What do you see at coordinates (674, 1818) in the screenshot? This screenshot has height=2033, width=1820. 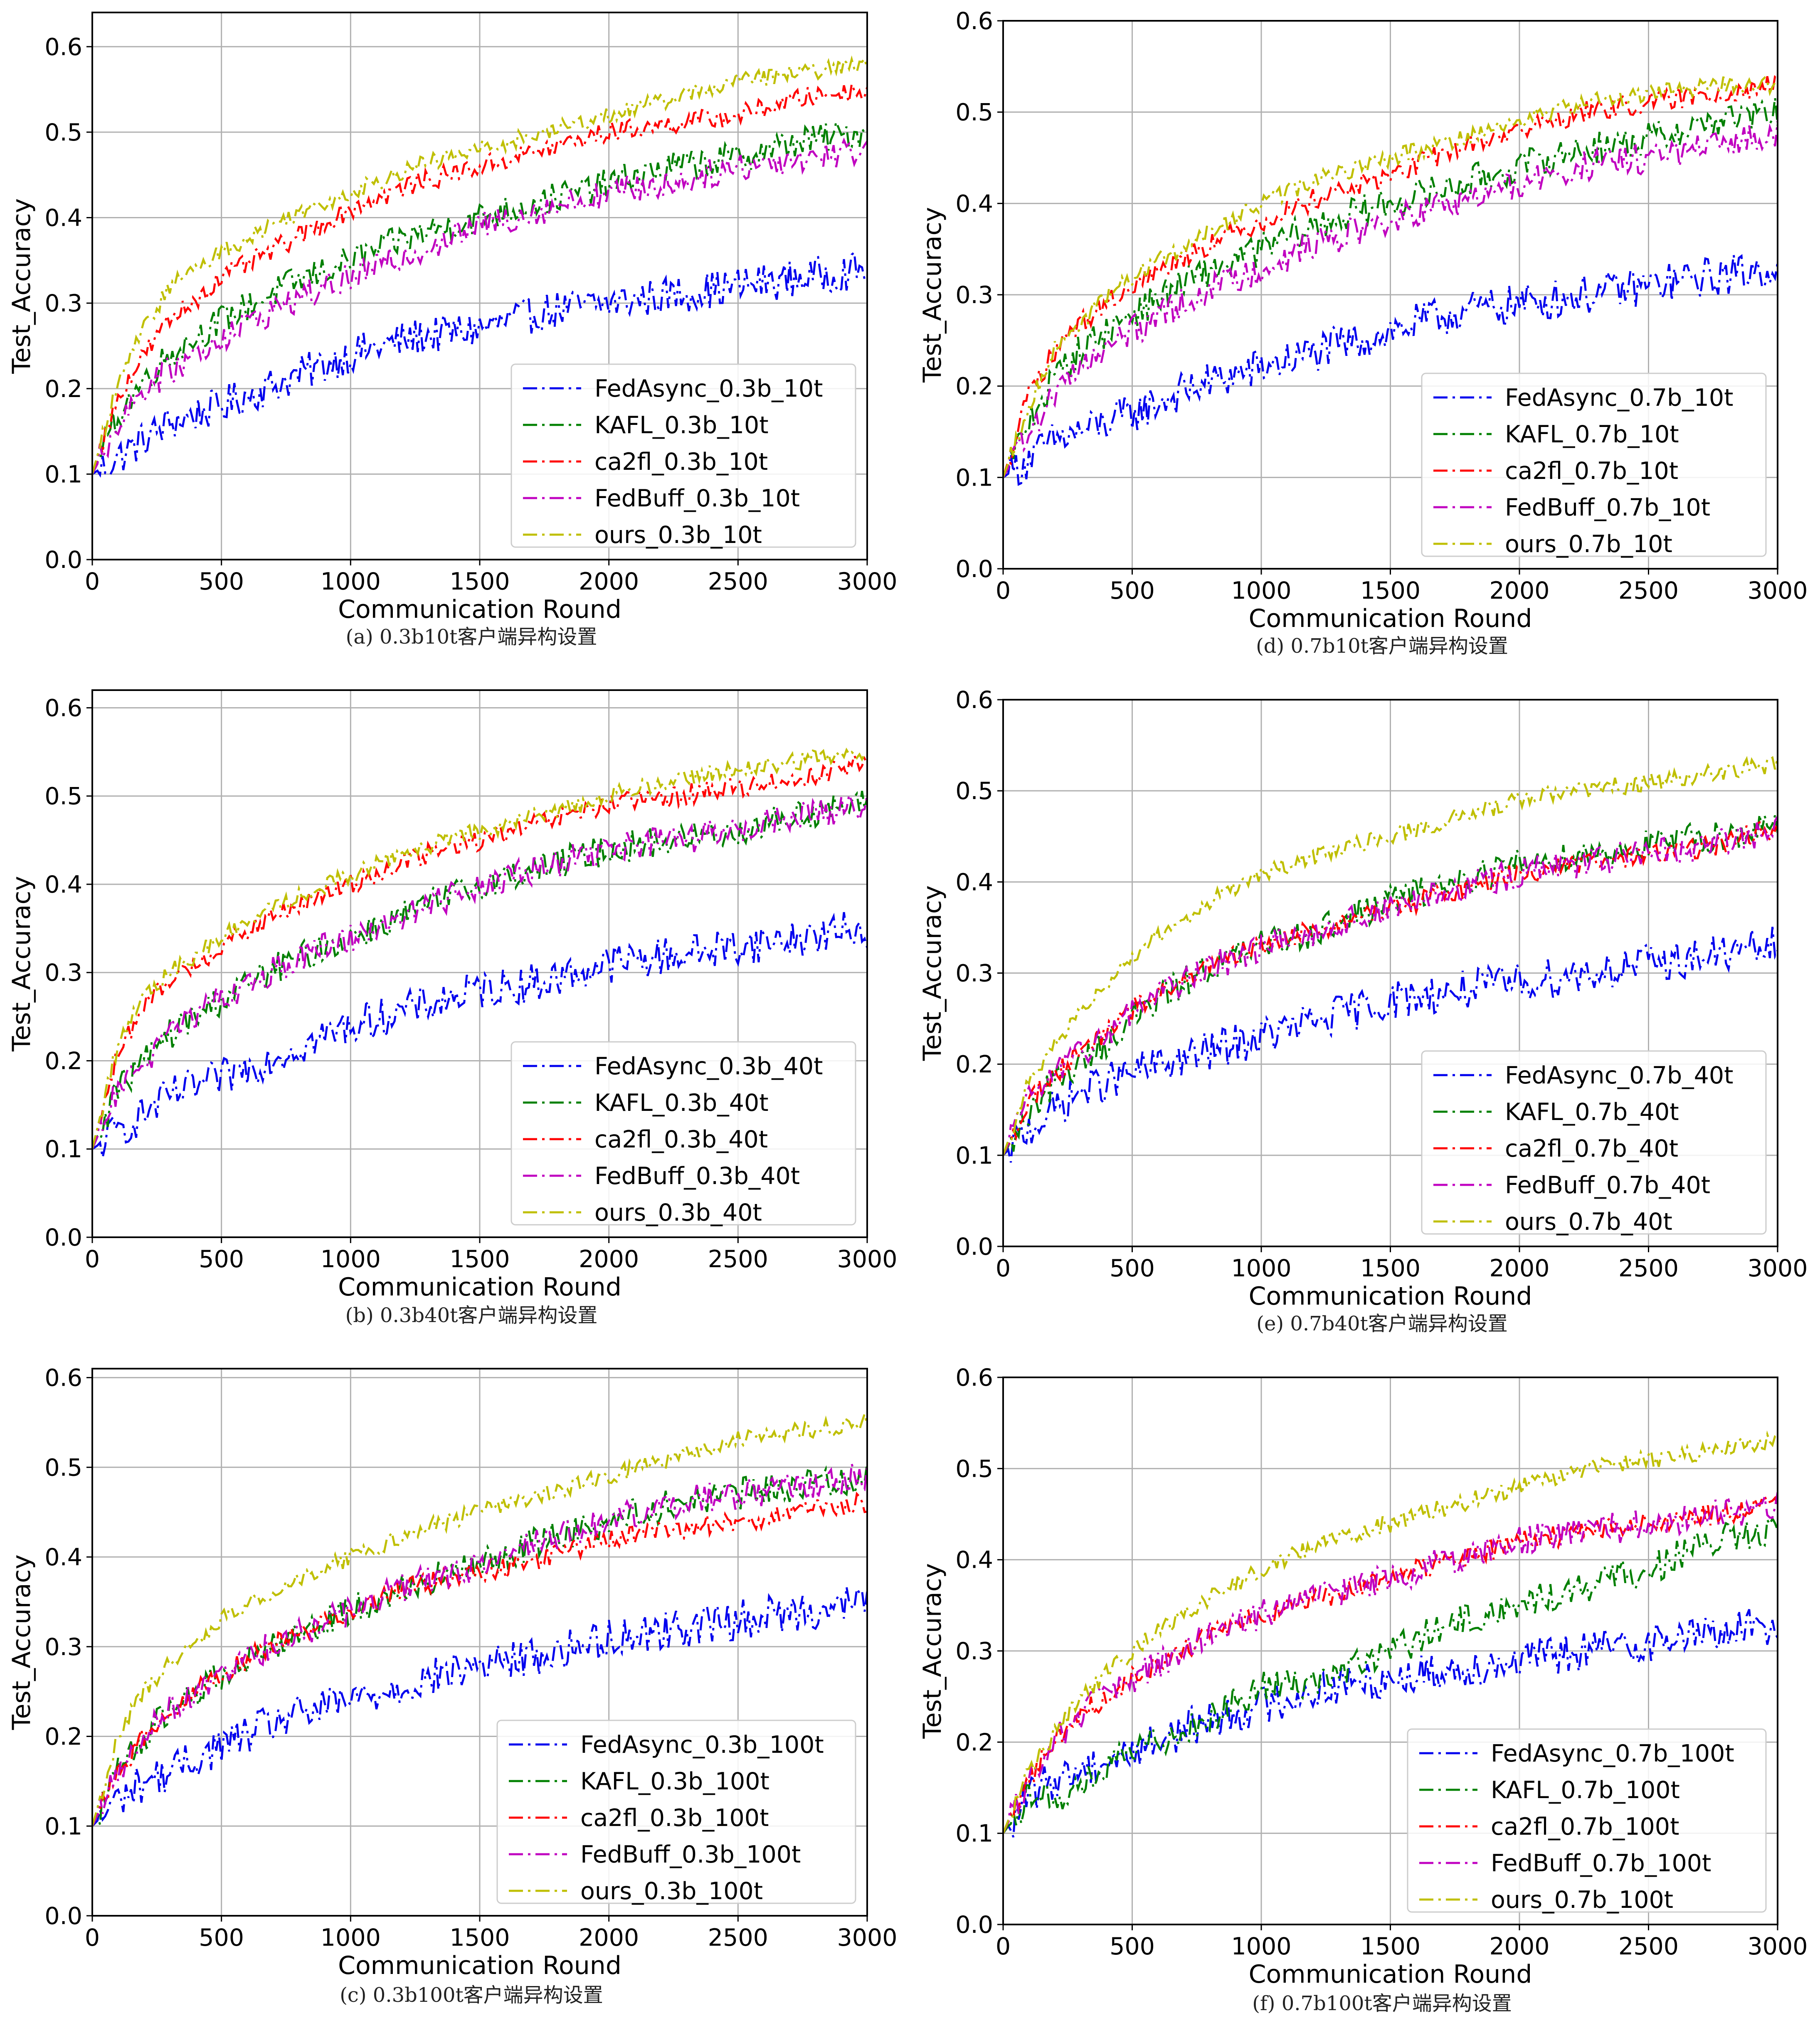 I see `legend-label-ca2fl: ca2fl_0.3b_100t` at bounding box center [674, 1818].